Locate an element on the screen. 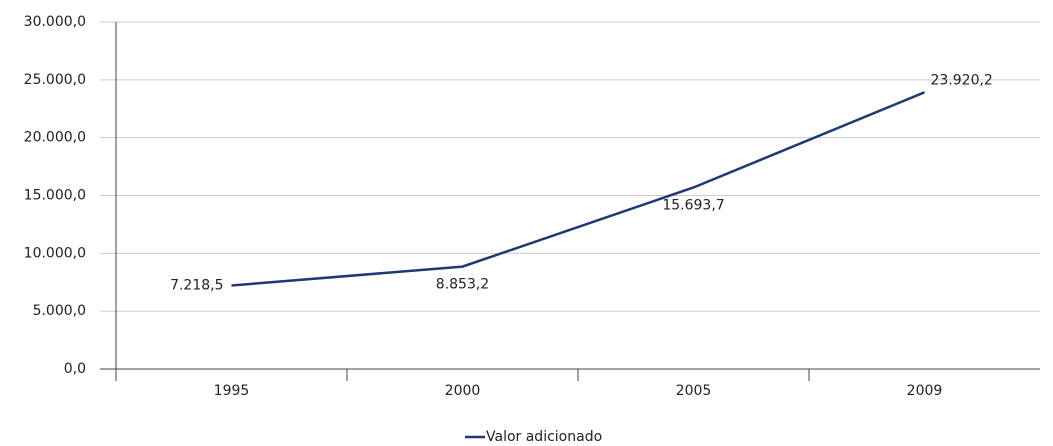 This screenshot has width=1053, height=446. y-tick-label: 25.000,0 is located at coordinates (55, 80).